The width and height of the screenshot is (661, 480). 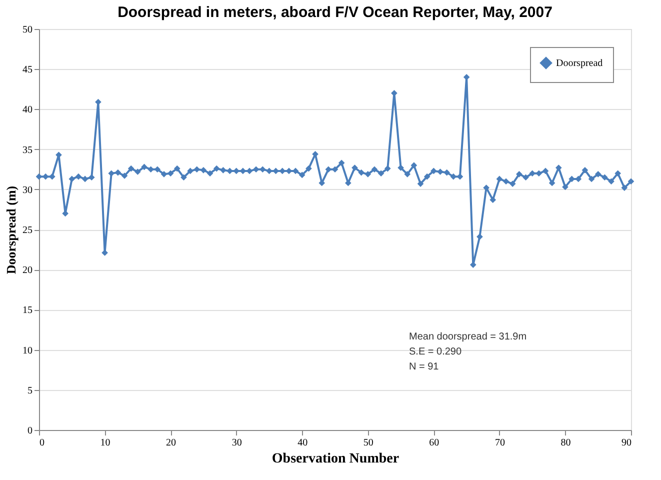 What do you see at coordinates (11, 230) in the screenshot?
I see `y-axis-title: Doorspread (m)` at bounding box center [11, 230].